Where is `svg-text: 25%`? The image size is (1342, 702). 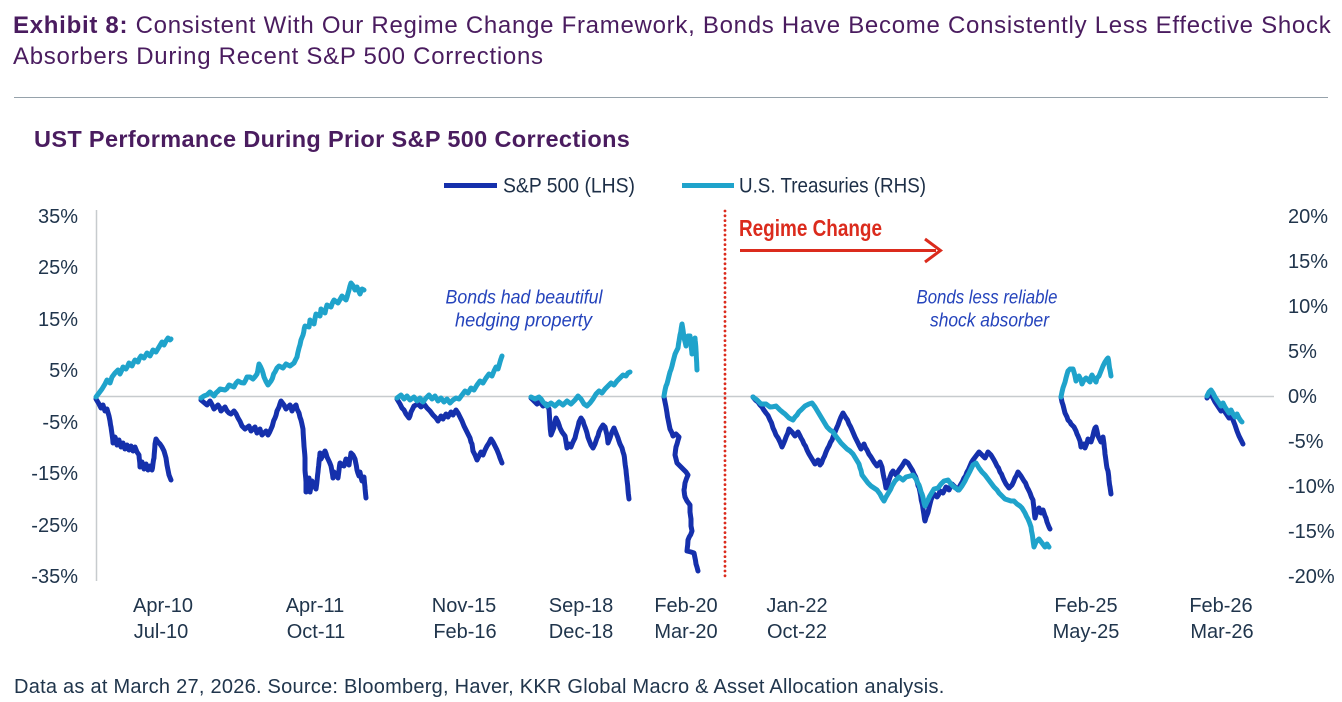 svg-text: 25% is located at coordinates (58, 268).